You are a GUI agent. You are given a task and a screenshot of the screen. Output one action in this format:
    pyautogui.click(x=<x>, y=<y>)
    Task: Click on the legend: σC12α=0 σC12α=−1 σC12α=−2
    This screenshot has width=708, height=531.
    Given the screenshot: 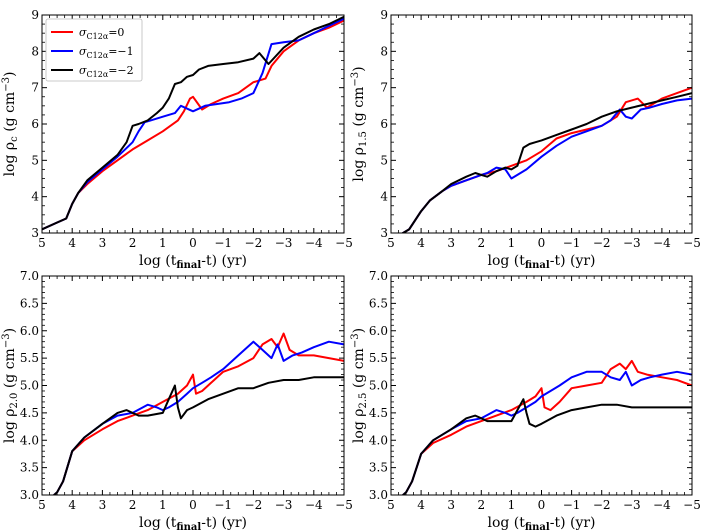 What is the action you would take?
    pyautogui.click(x=94, y=50)
    